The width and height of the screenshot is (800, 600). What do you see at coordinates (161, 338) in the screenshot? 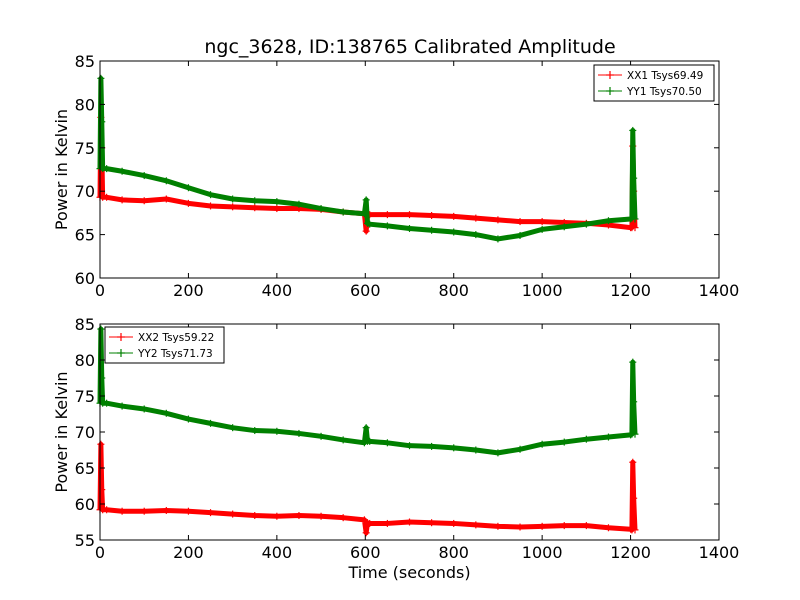
I see `legend-entry: XX2 Tsys59.22` at bounding box center [161, 338].